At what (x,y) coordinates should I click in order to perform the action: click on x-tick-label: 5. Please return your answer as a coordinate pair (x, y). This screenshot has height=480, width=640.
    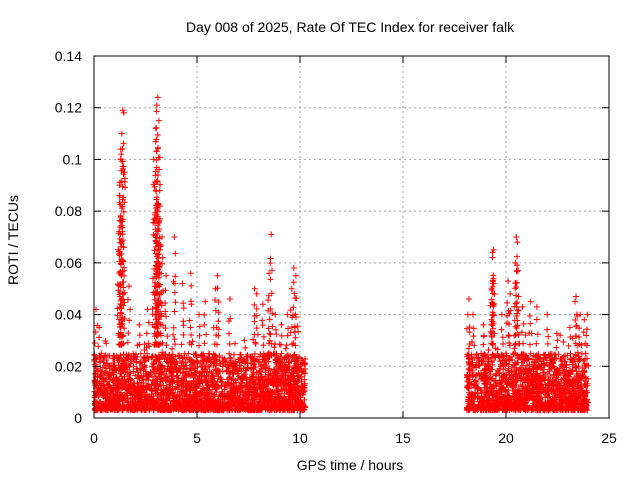
    Looking at the image, I should click on (197, 438).